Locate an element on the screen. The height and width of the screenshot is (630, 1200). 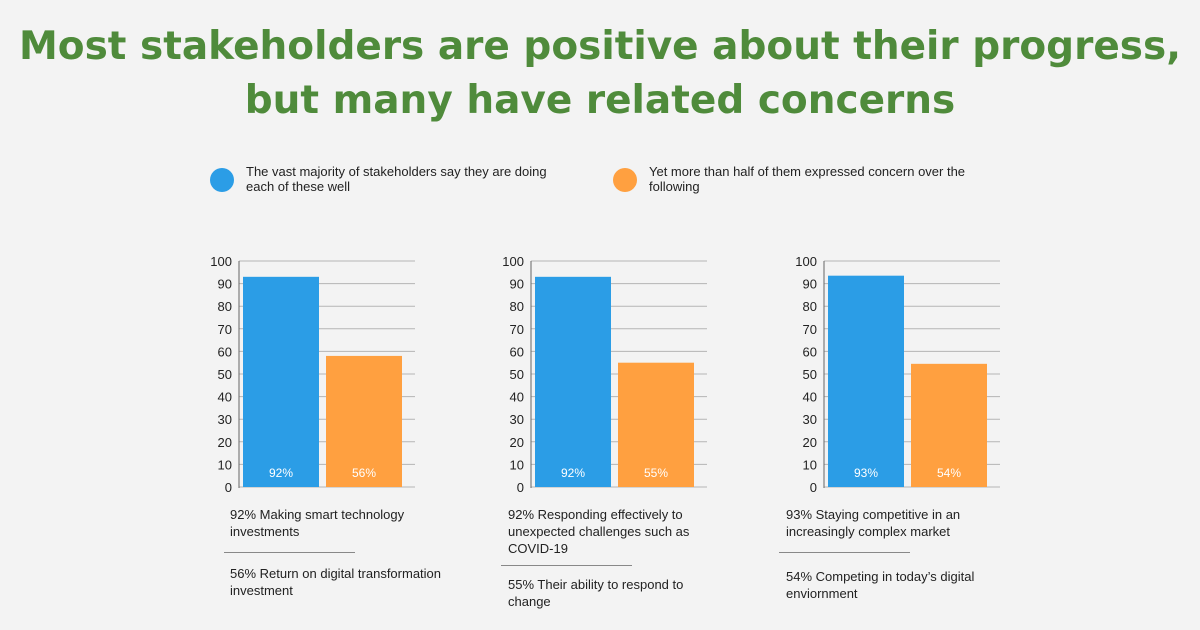
chart-3: 100 90 80 70 60 50 40 30 20 10 0 93% 54% is located at coordinates (920, 375).